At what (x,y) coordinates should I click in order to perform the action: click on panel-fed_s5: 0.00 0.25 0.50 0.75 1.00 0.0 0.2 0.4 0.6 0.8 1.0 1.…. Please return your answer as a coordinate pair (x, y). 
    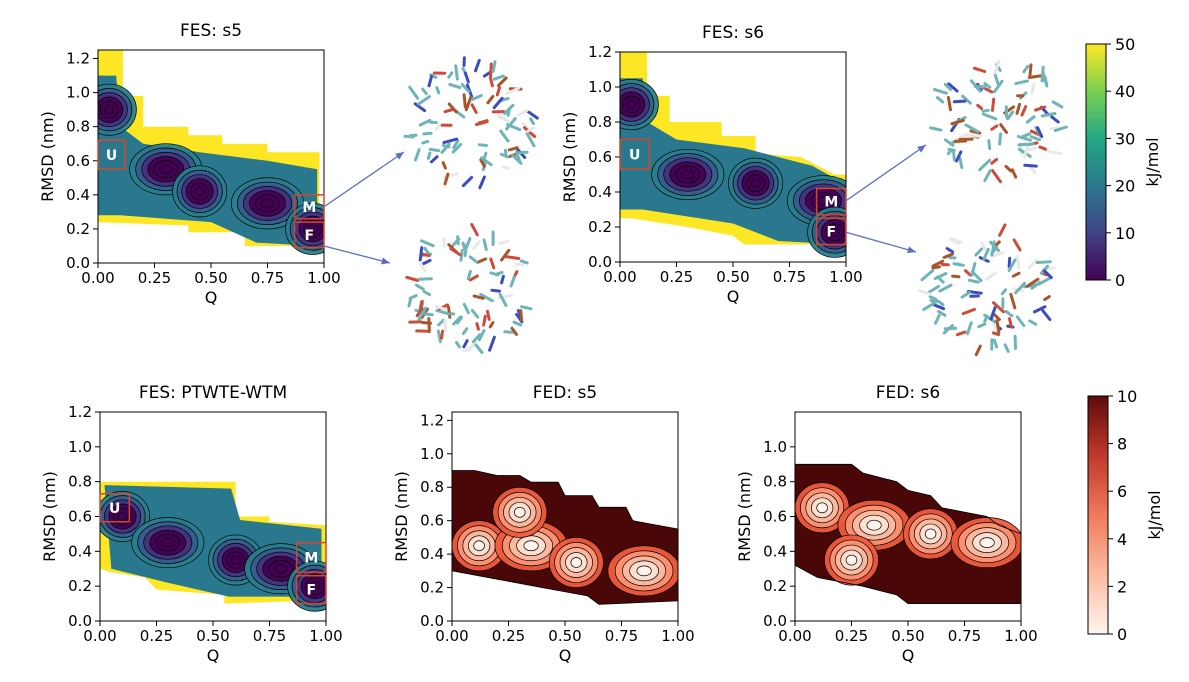
    Looking at the image, I should click on (543, 524).